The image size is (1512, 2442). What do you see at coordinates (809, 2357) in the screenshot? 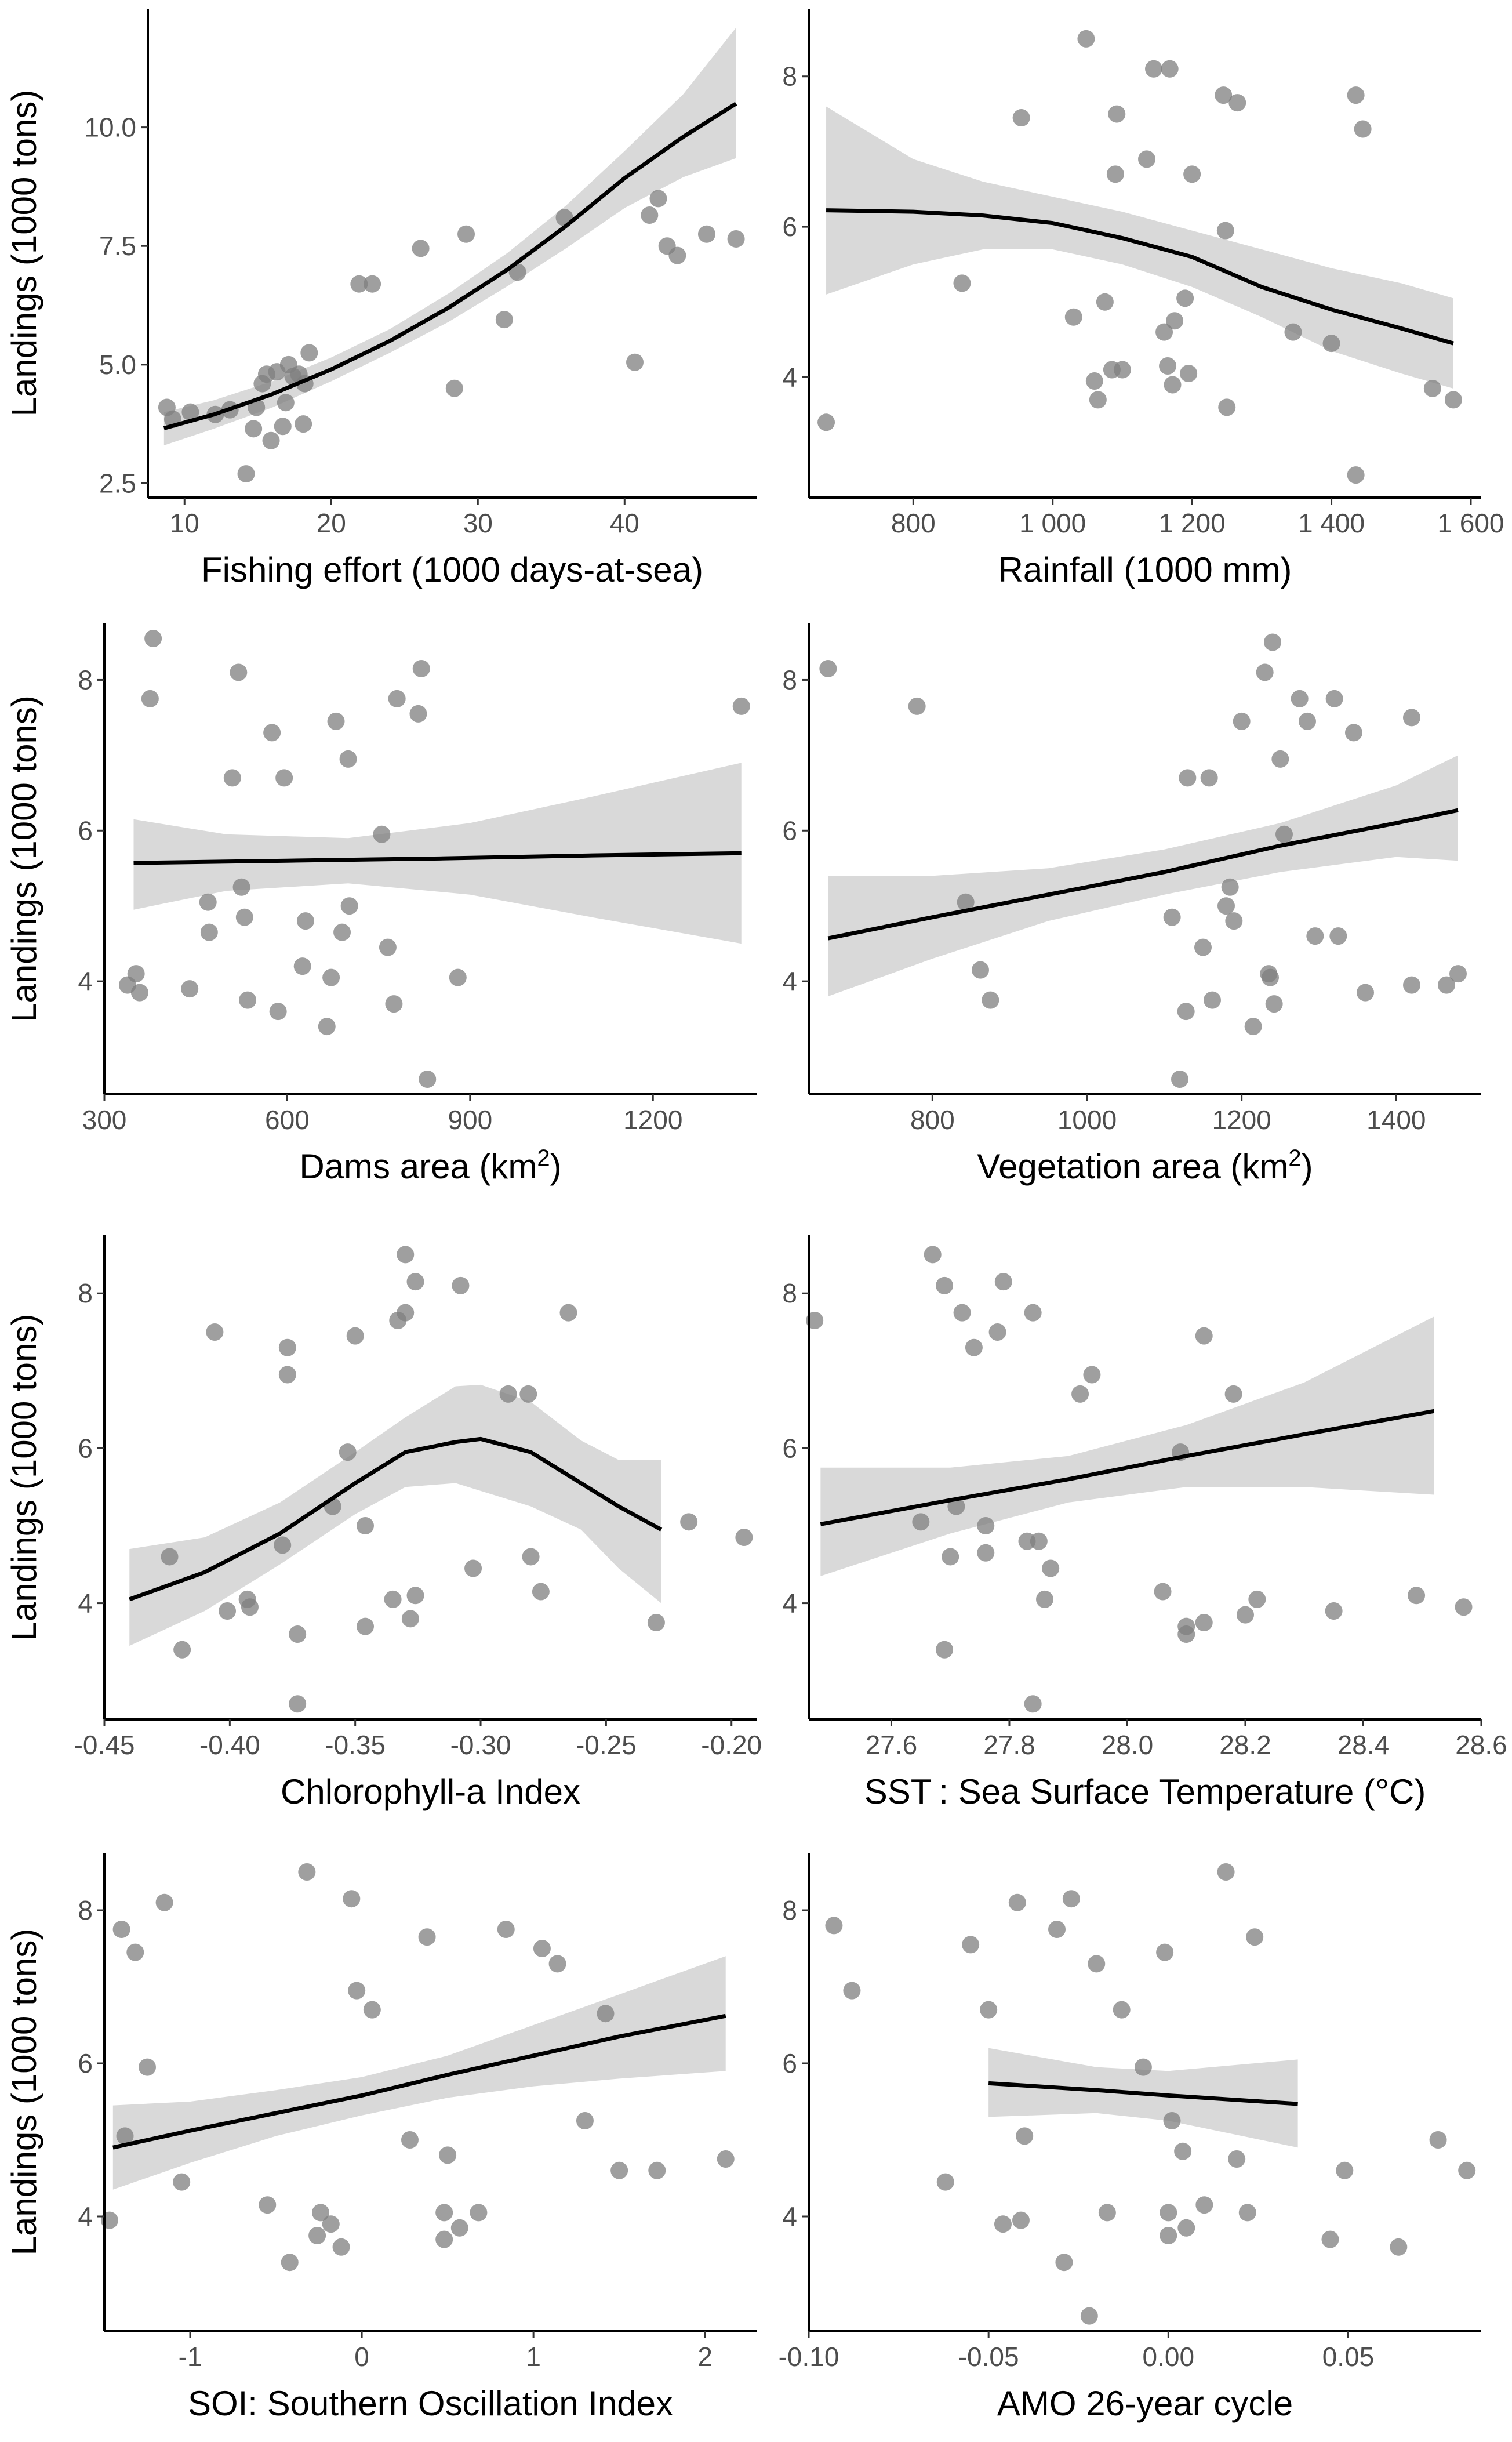
I see `x-tick-label: -0.10` at bounding box center [809, 2357].